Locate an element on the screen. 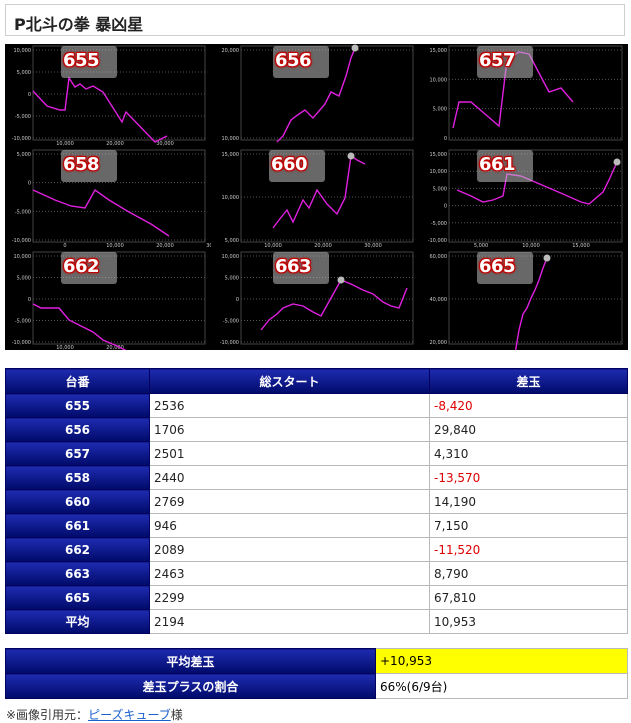 The width and height of the screenshot is (631, 723). ball-diff-cell: 29,840 is located at coordinates (528, 429).